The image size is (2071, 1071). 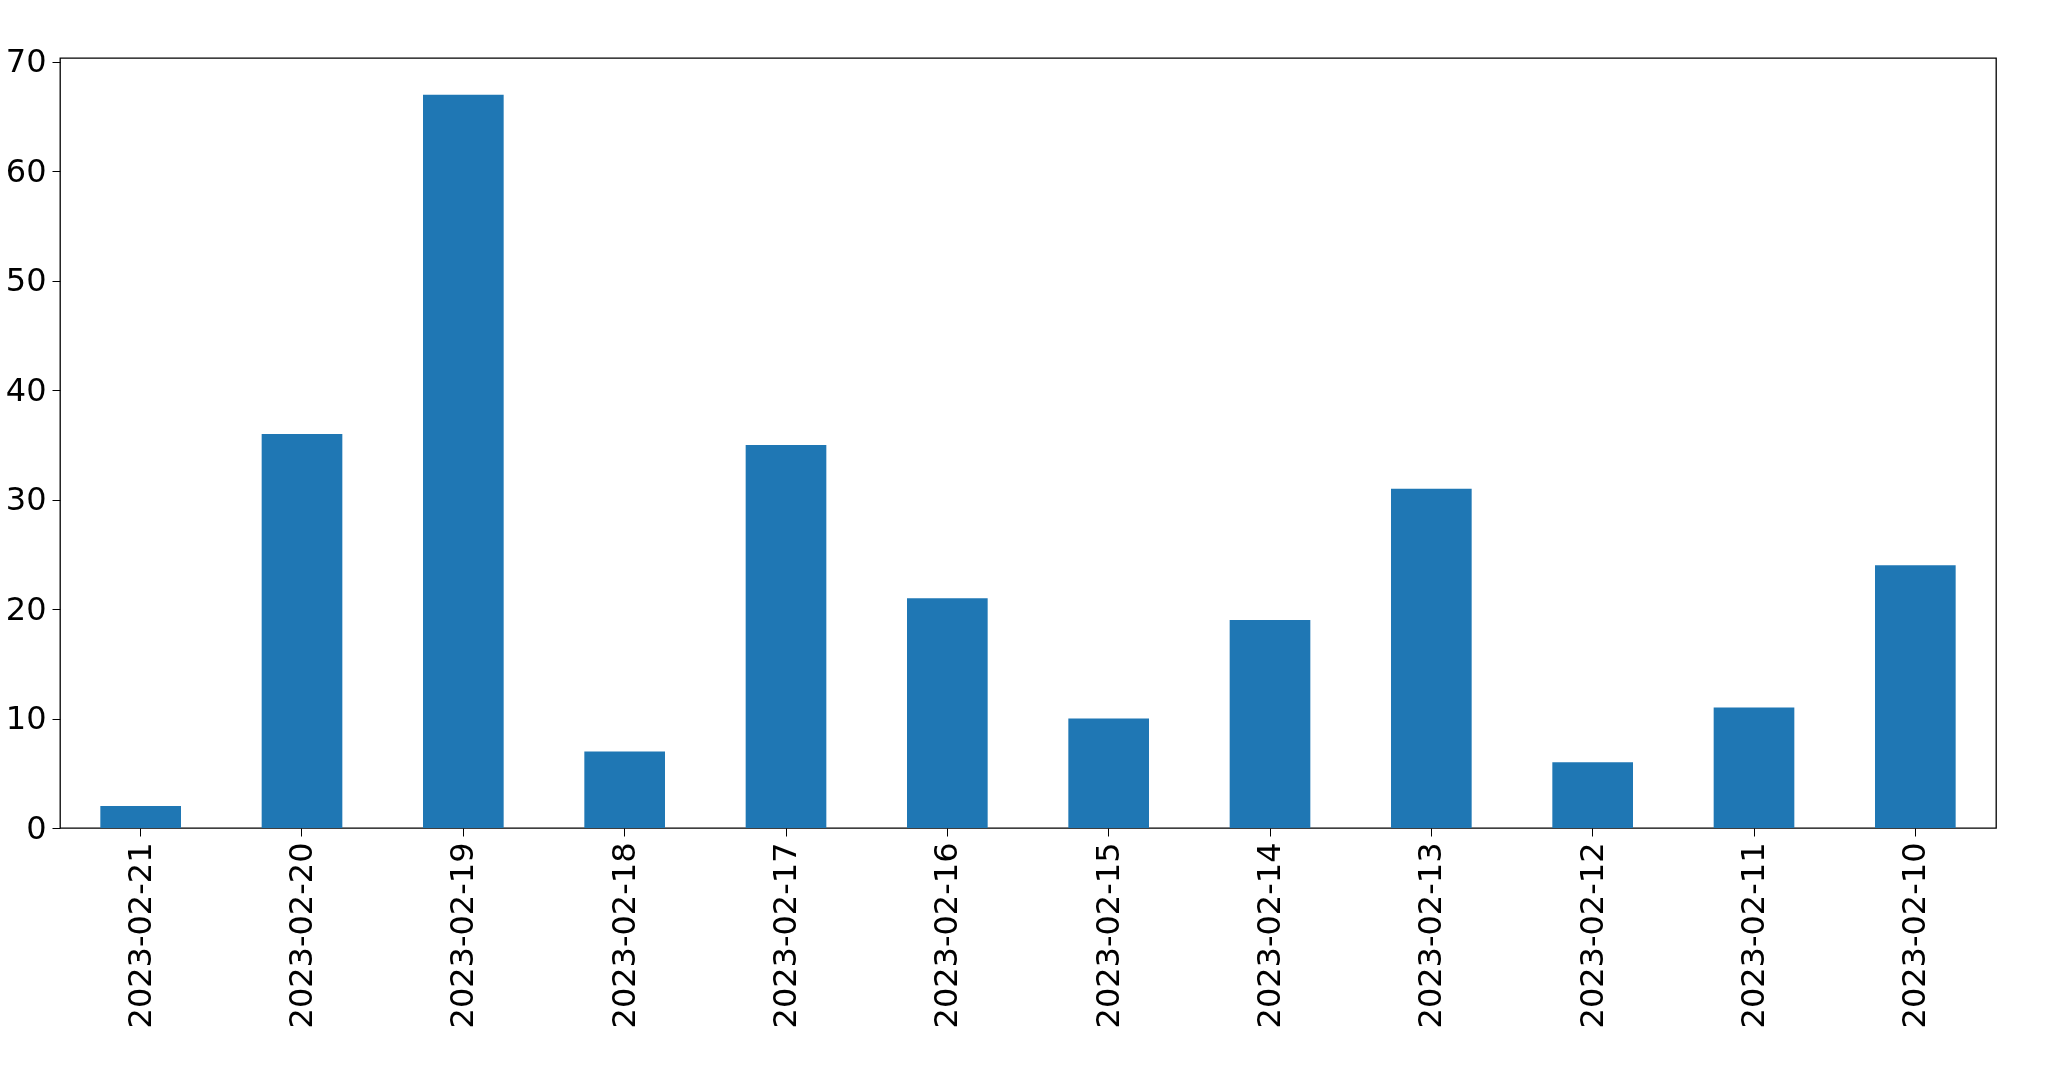 What do you see at coordinates (1914, 935) in the screenshot?
I see `x-tick-label: 2023-02-10` at bounding box center [1914, 935].